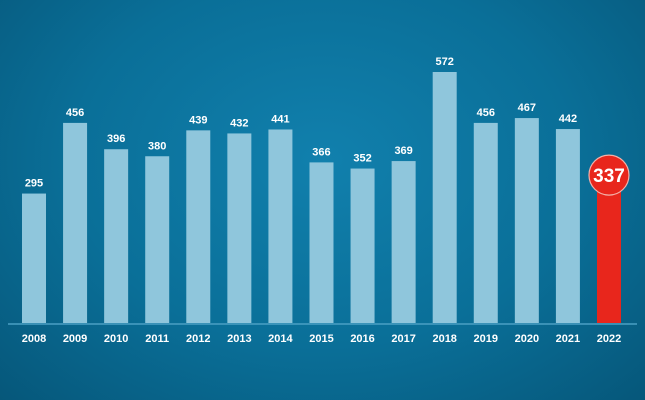 This screenshot has width=645, height=400. I want to click on data-label: 366, so click(321, 152).